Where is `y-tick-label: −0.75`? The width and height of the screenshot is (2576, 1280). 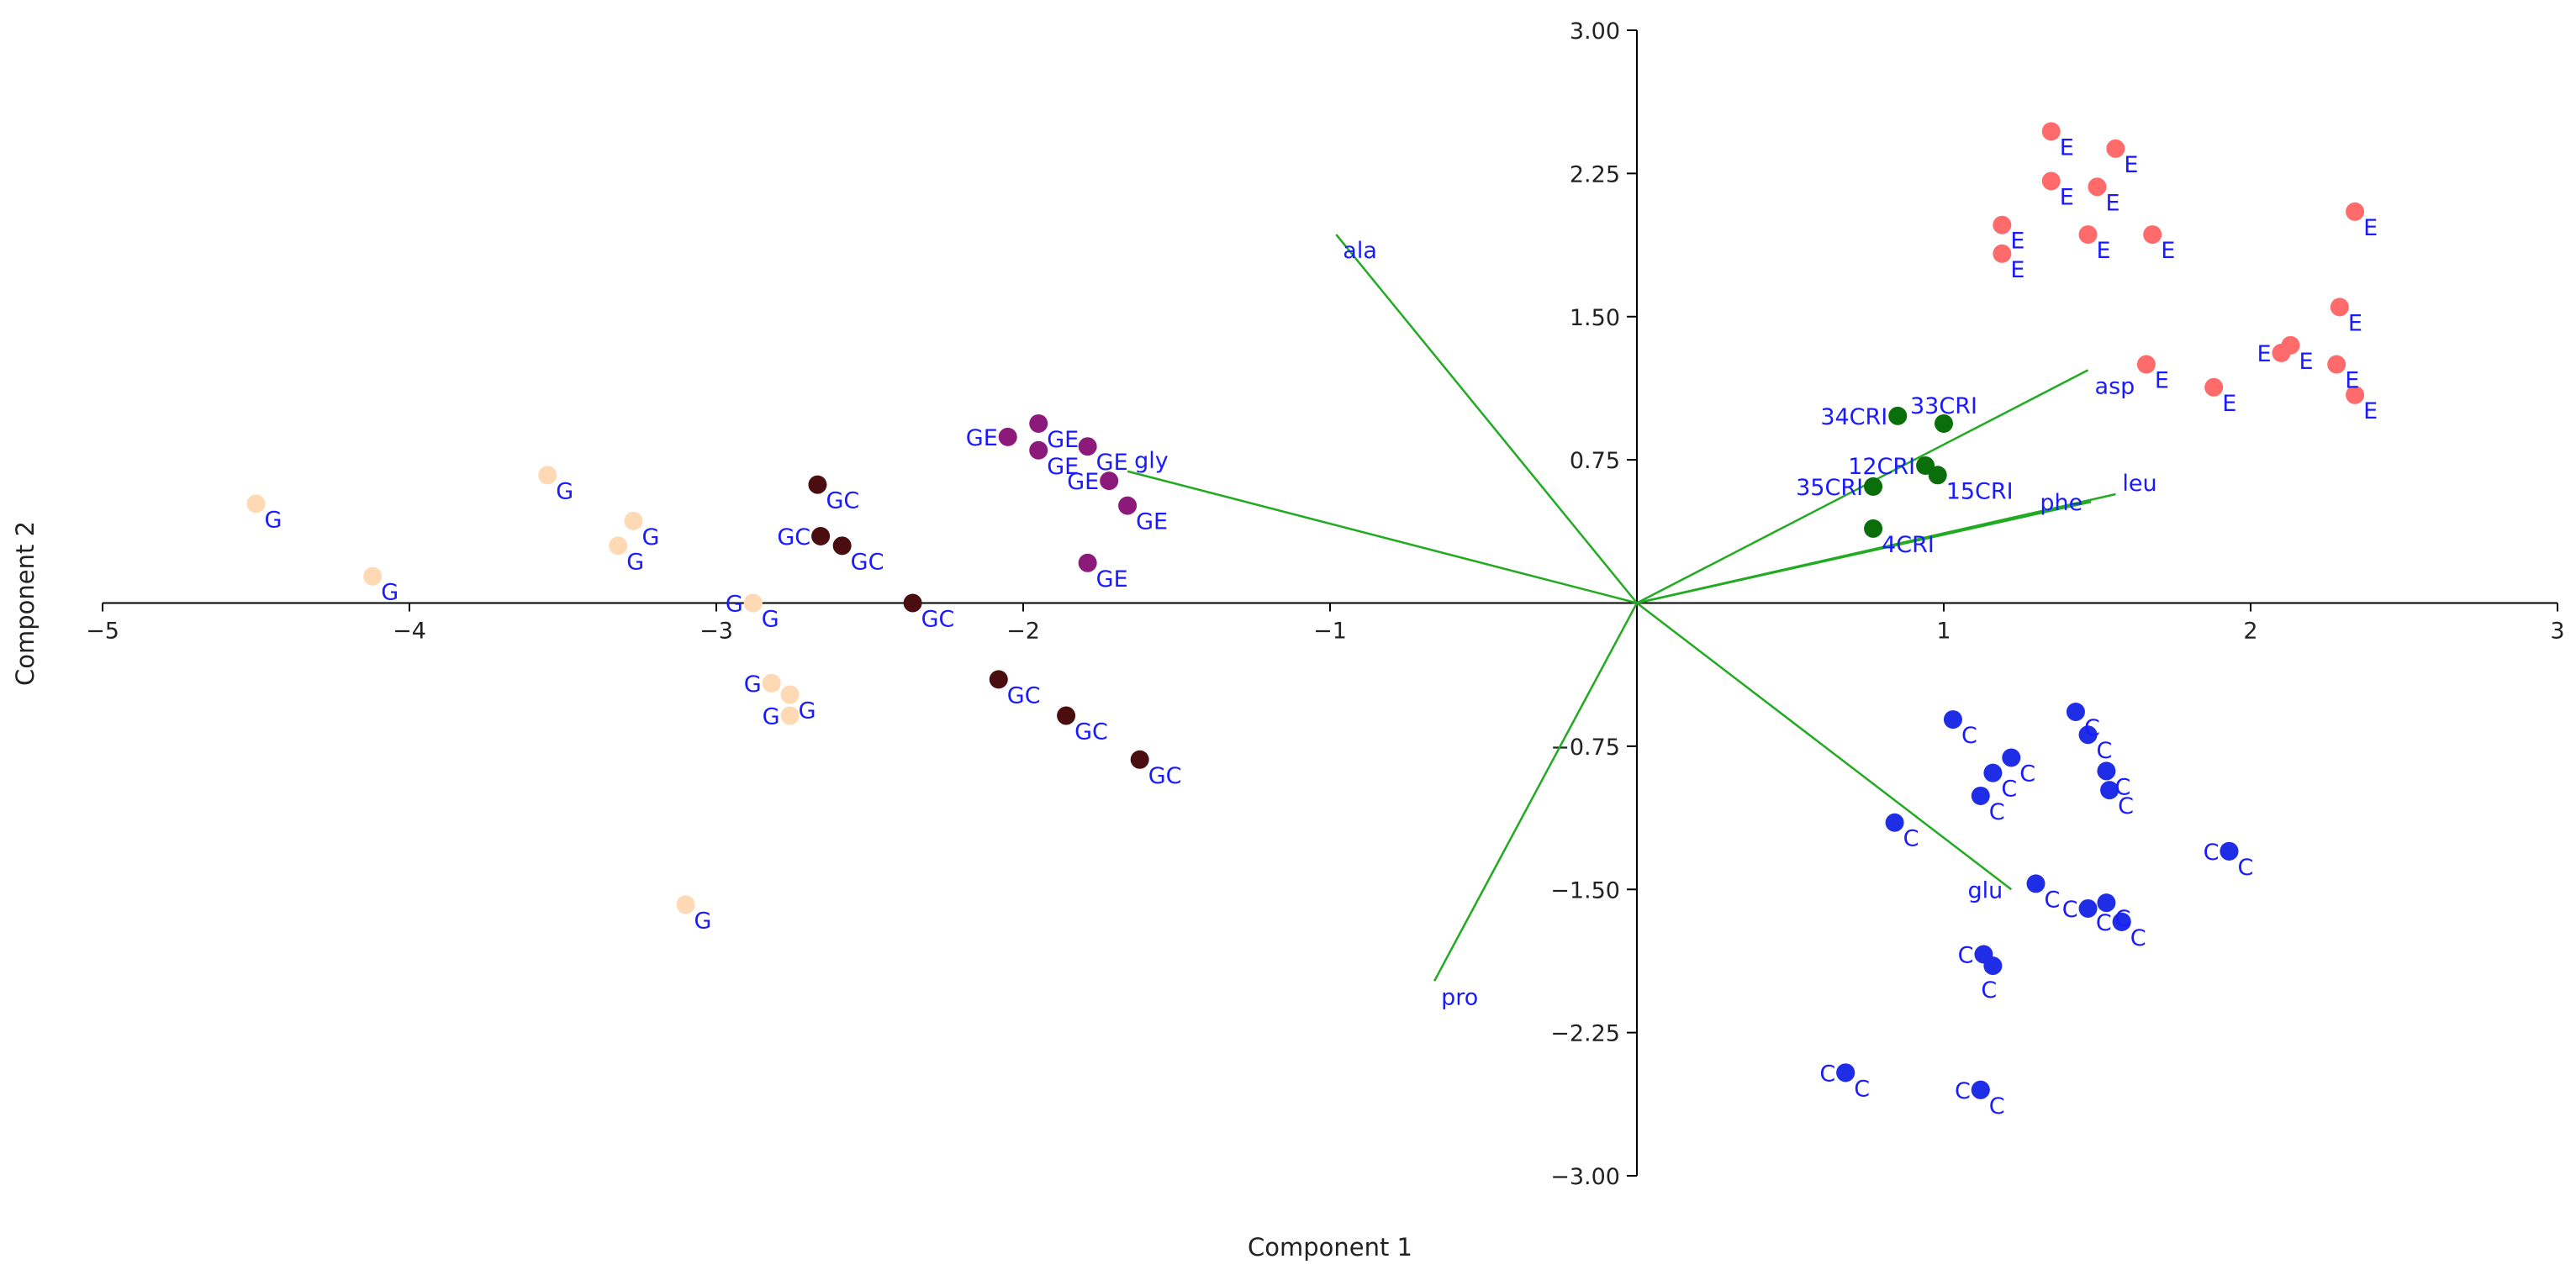
y-tick-label: −0.75 is located at coordinates (1585, 748).